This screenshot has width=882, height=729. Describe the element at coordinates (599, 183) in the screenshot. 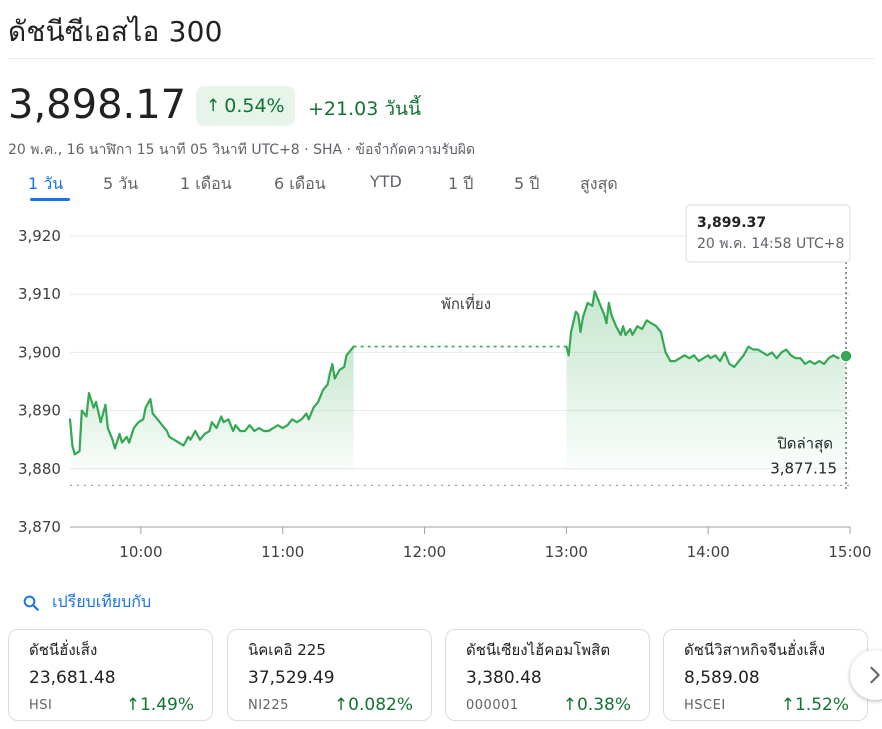

I see `tab-max: สูงสุด` at that location.